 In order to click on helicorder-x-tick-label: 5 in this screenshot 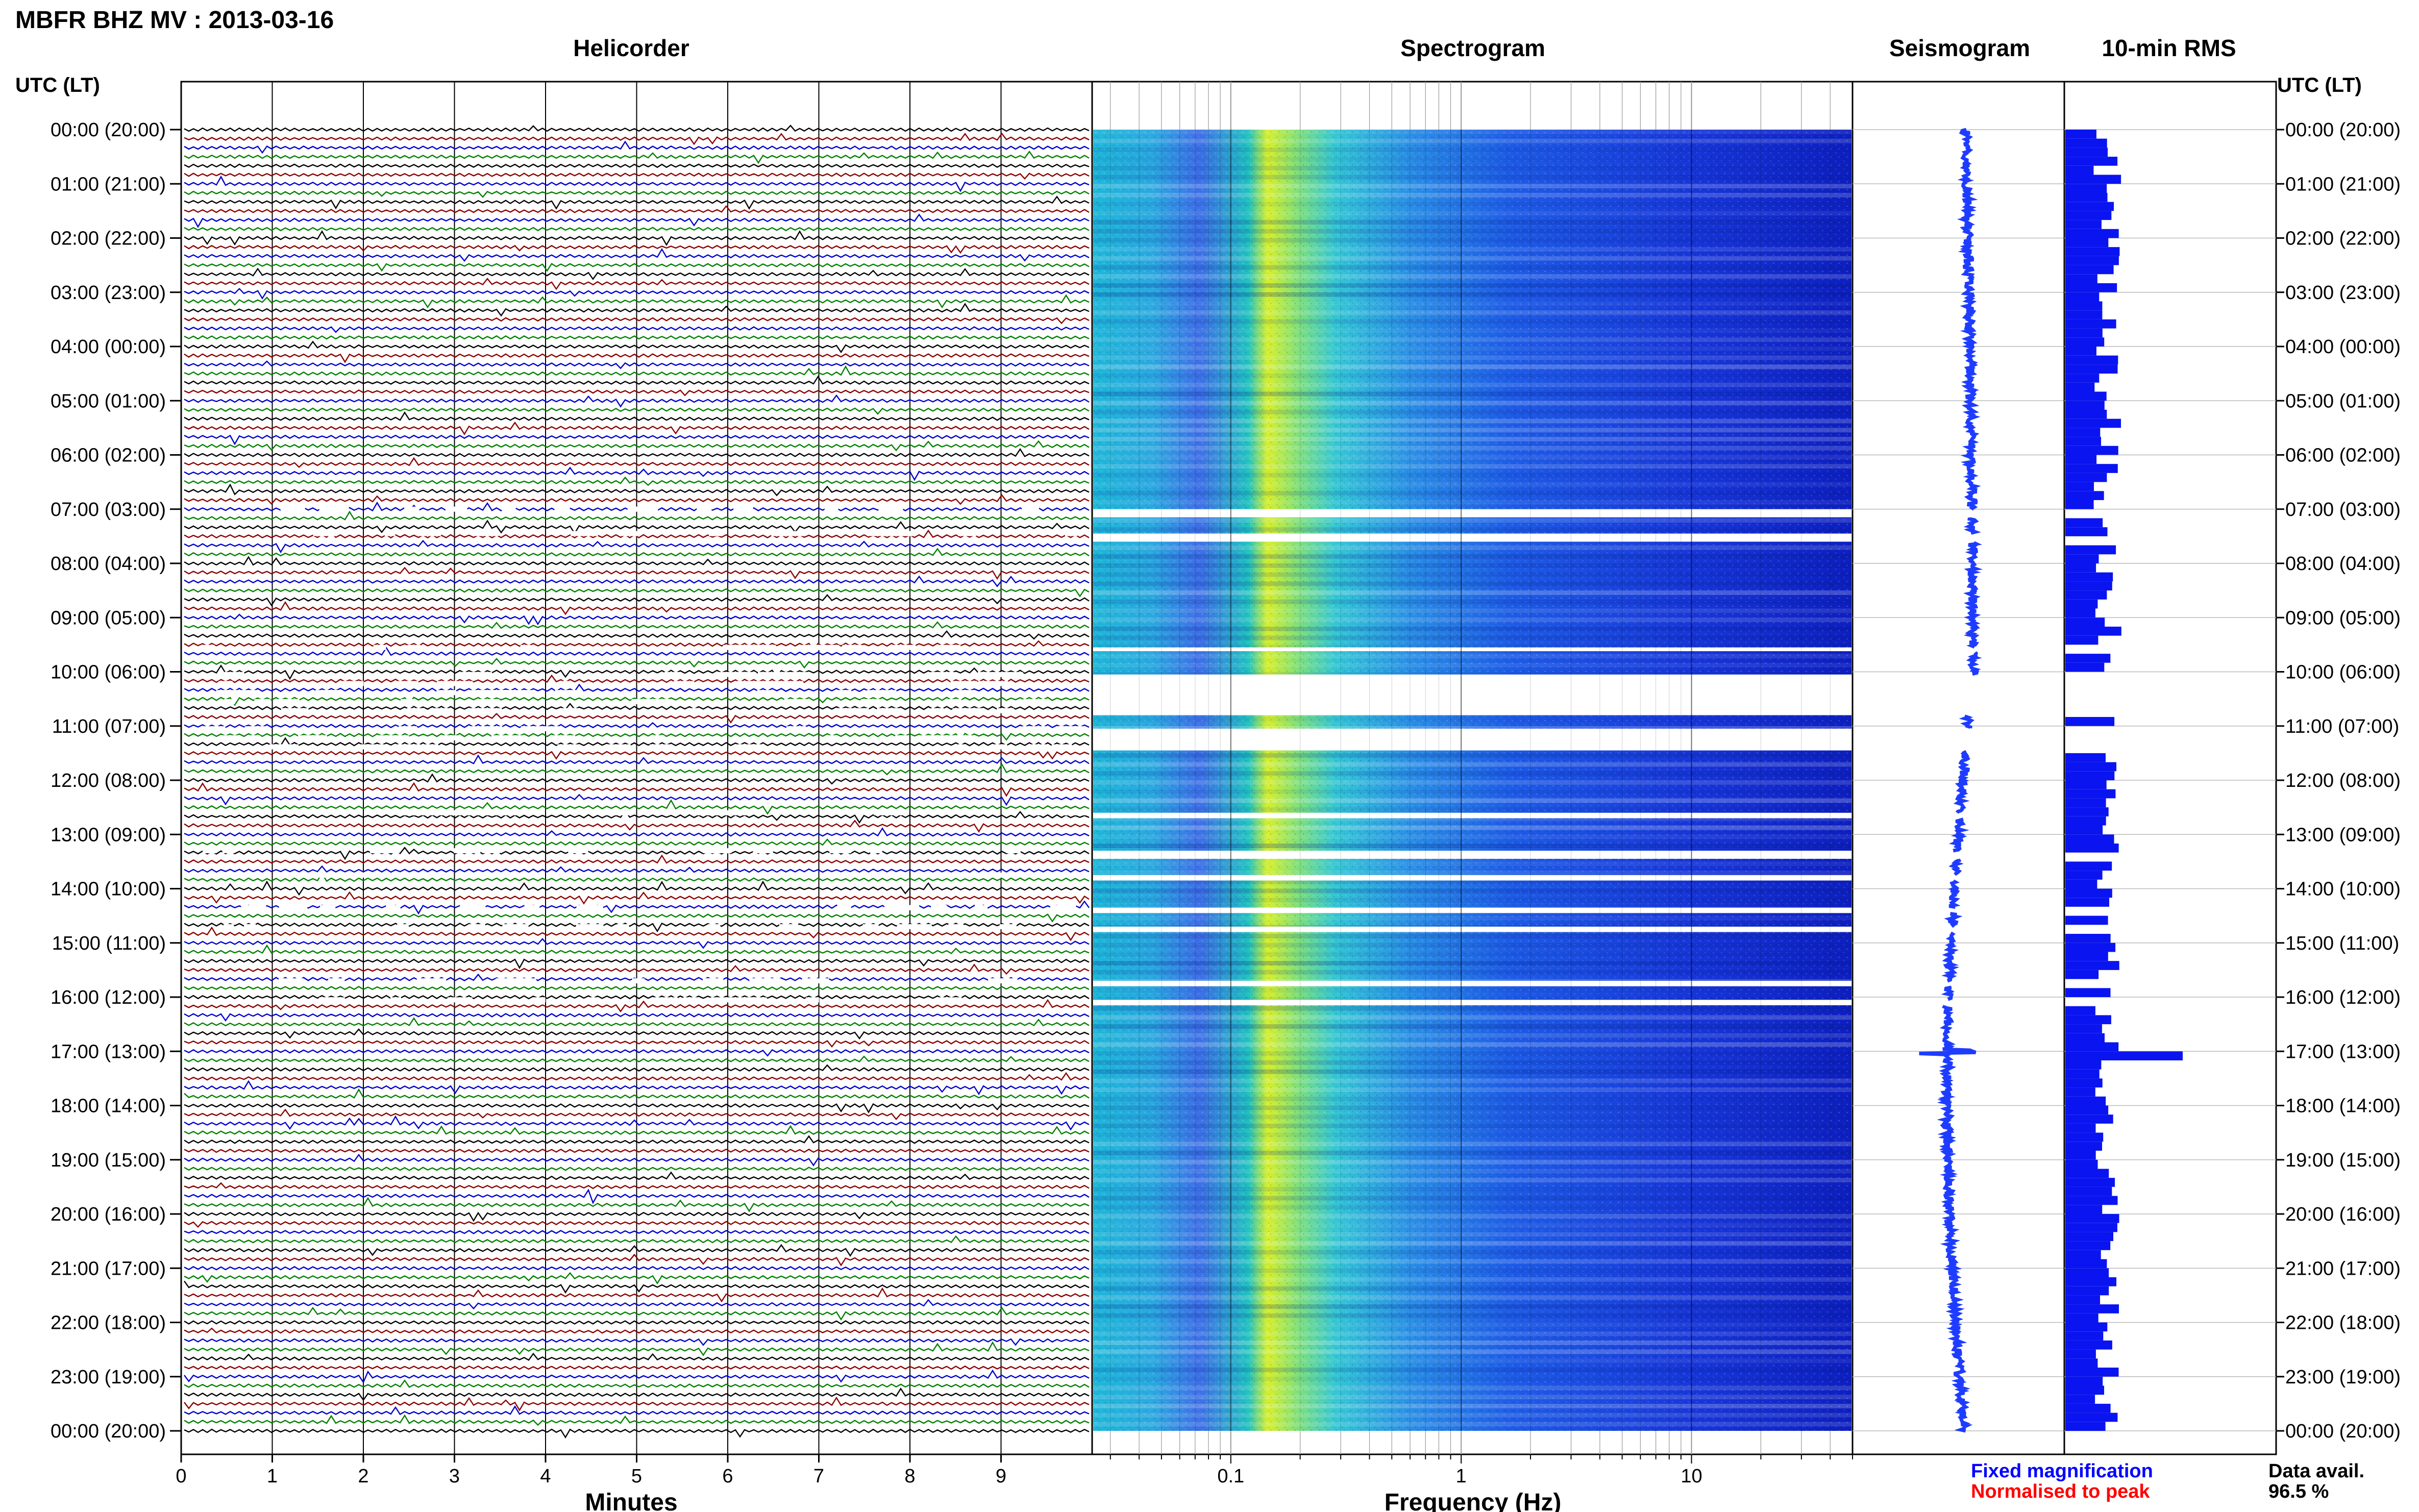, I will do `click(636, 1476)`.